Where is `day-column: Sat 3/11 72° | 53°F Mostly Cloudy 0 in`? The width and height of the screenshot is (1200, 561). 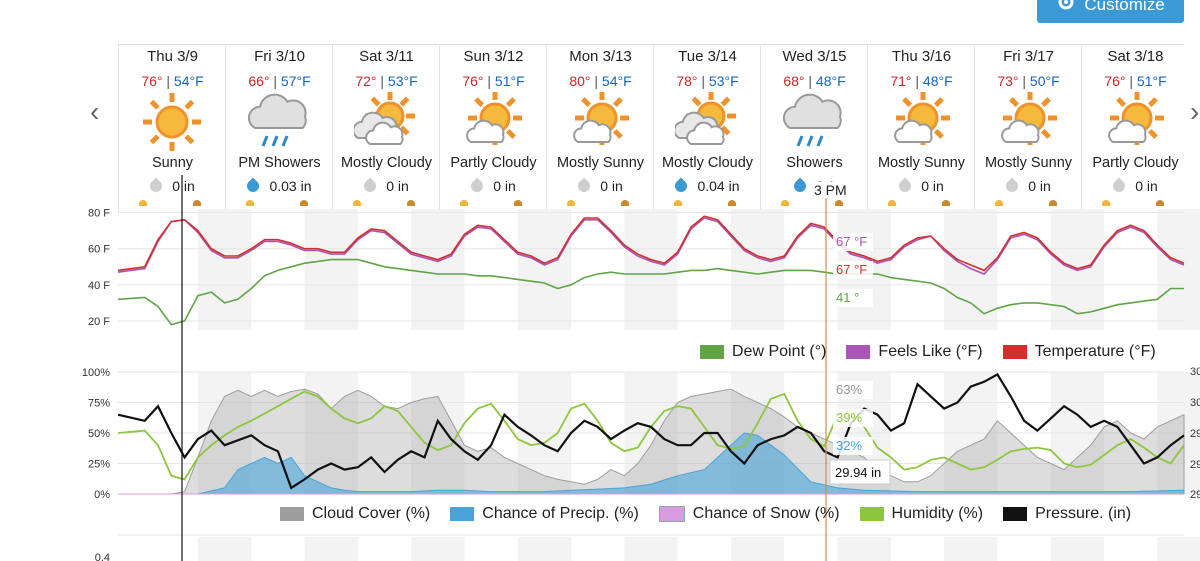 day-column: Sat 3/11 72° | 53°F Mostly Cloudy 0 in is located at coordinates (386, 128).